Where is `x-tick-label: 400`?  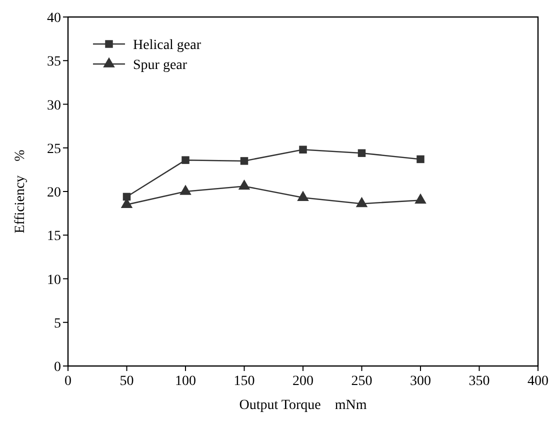 x-tick-label: 400 is located at coordinates (538, 381).